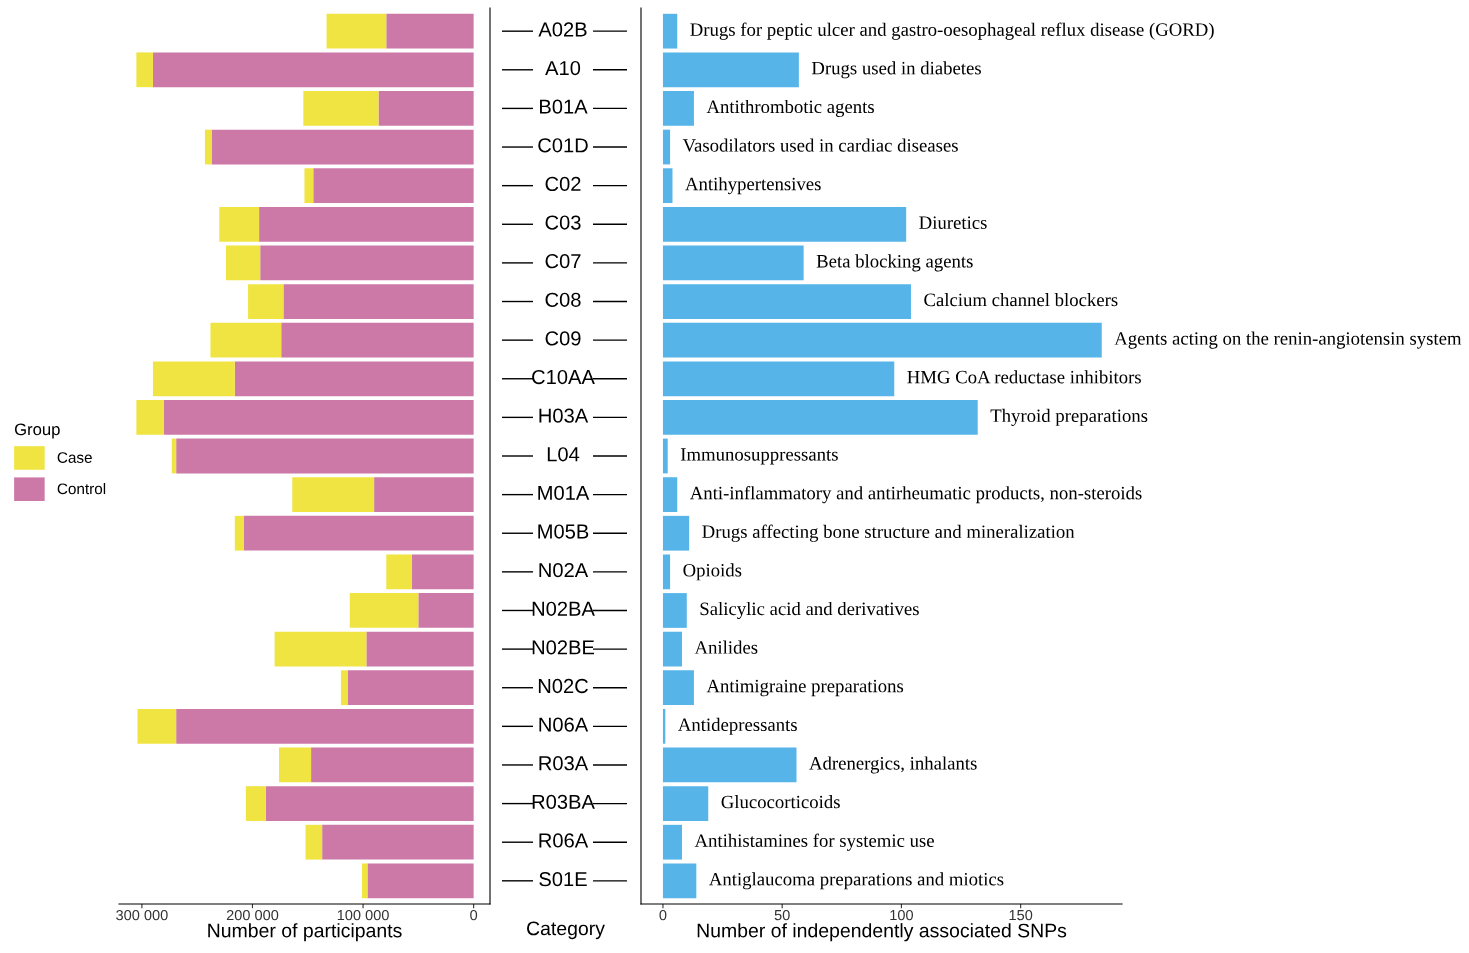  I want to click on x-tick-label: 50, so click(782, 915).